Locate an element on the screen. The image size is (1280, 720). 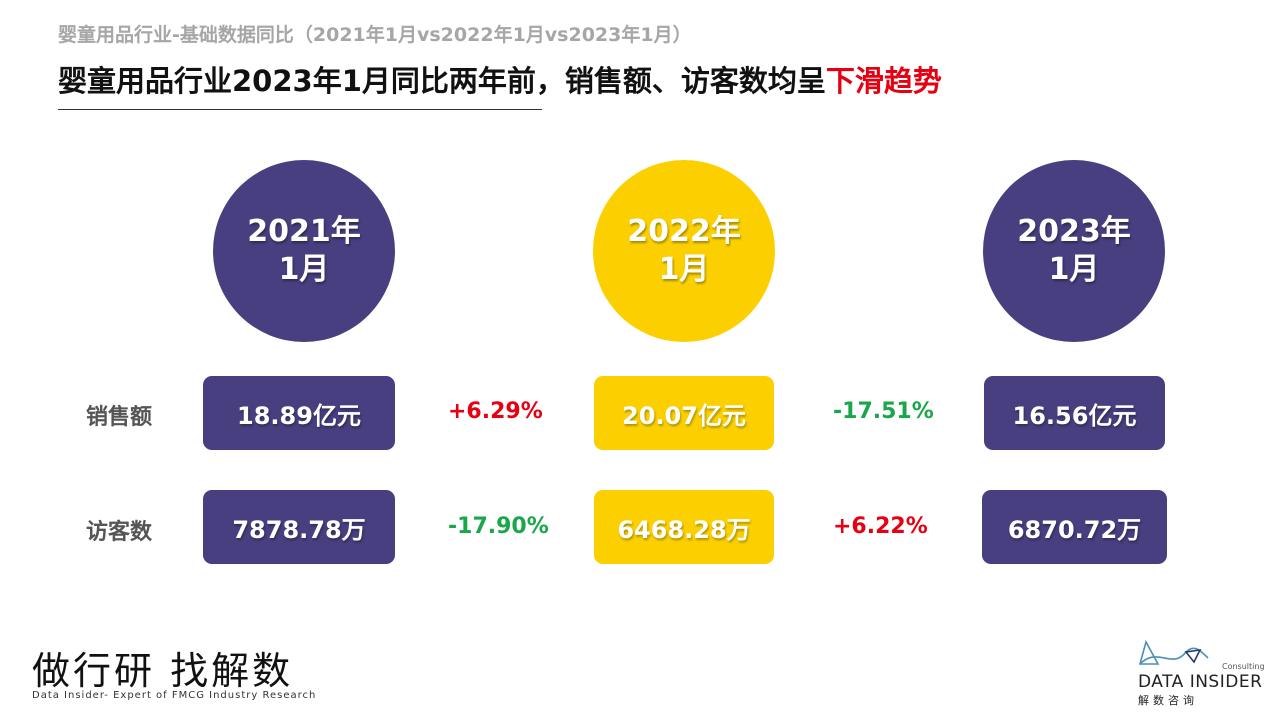
sales-value-2022: 20.07亿元 is located at coordinates (684, 413).